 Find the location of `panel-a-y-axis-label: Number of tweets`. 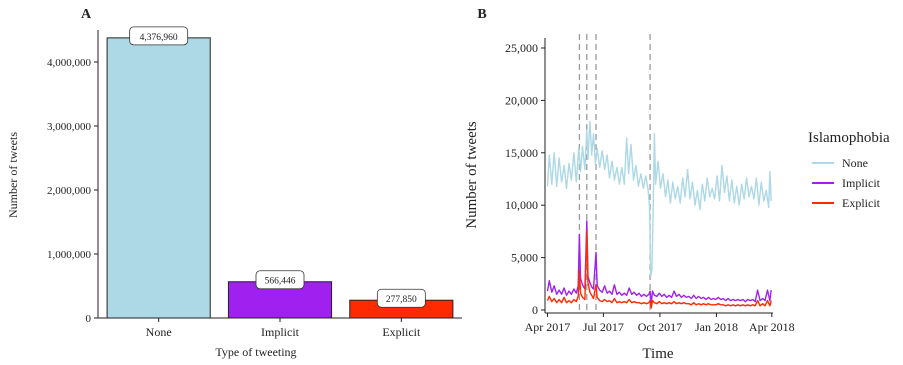

panel-a-y-axis-label: Number of tweets is located at coordinates (13, 175).